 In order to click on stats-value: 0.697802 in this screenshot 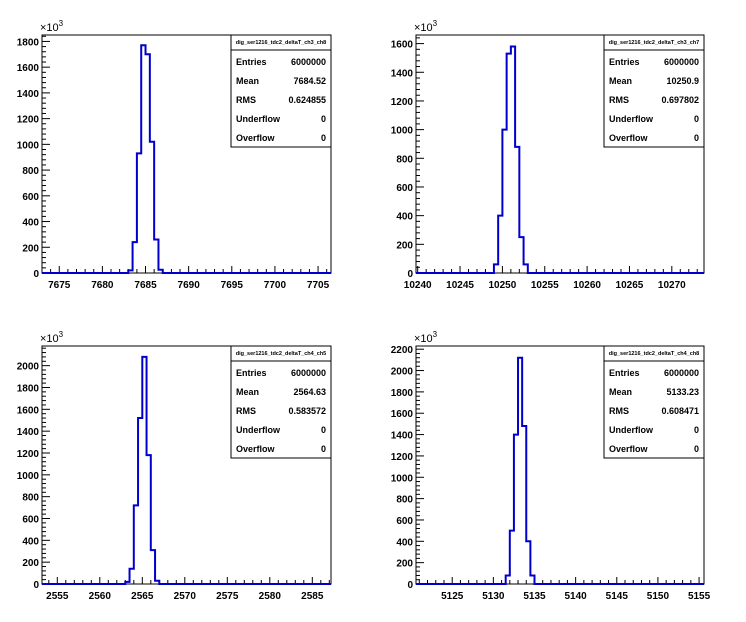, I will do `click(680, 100)`.